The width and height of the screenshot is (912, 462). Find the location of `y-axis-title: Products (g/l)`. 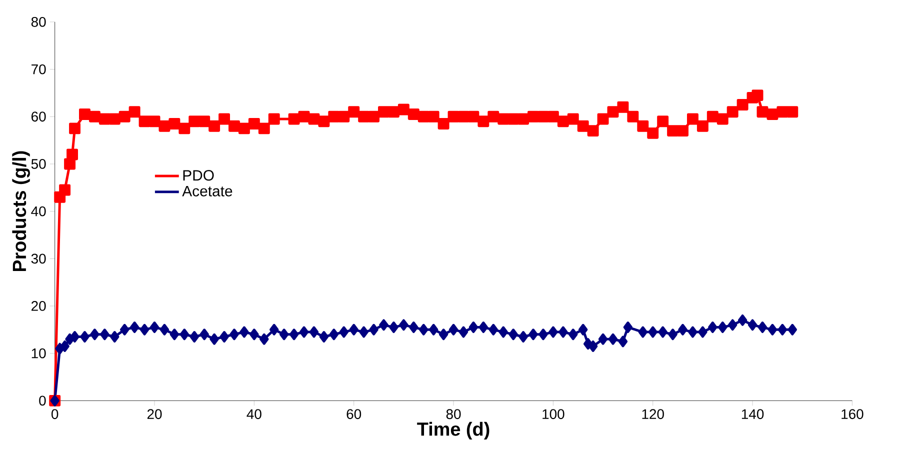

y-axis-title: Products (g/l) is located at coordinates (21, 211).